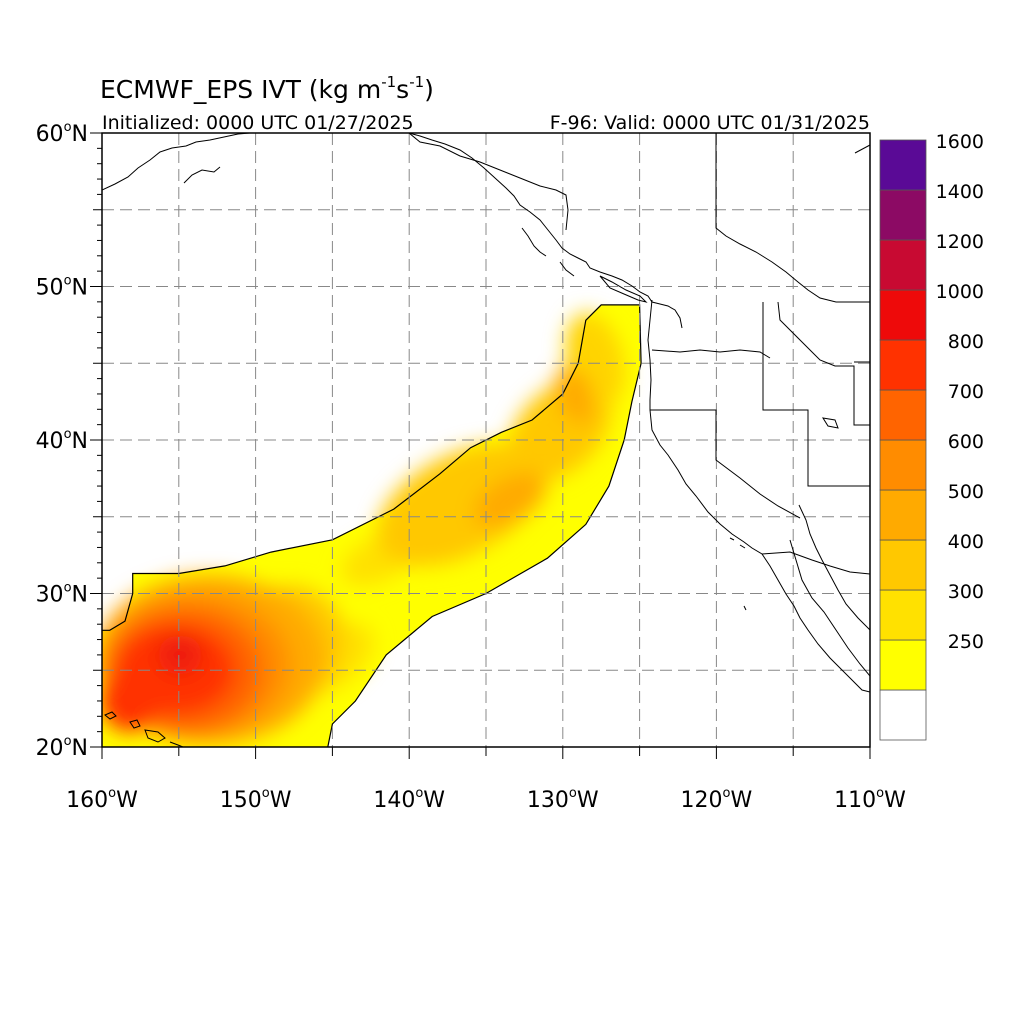 The image size is (1024, 1024). What do you see at coordinates (931, 436) in the screenshot?
I see `colorbar: 250 300 400 500 600 700 800 1000 1200 1400 1600` at bounding box center [931, 436].